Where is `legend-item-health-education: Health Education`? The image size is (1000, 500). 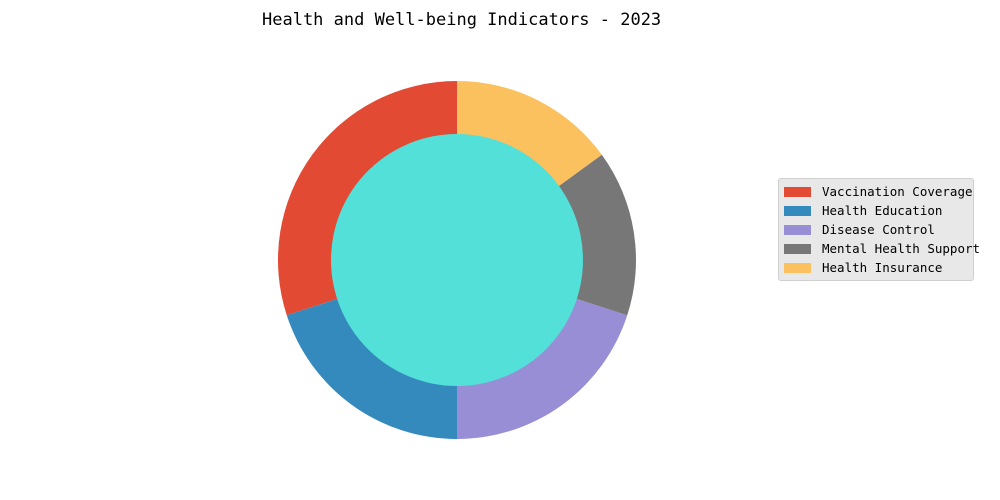
legend-item-health-education: Health Education is located at coordinates (875, 210).